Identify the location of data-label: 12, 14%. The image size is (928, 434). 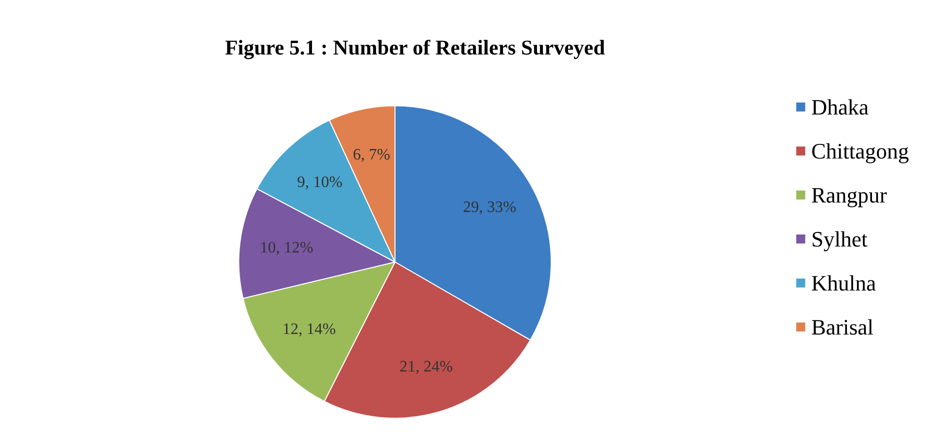
(309, 329).